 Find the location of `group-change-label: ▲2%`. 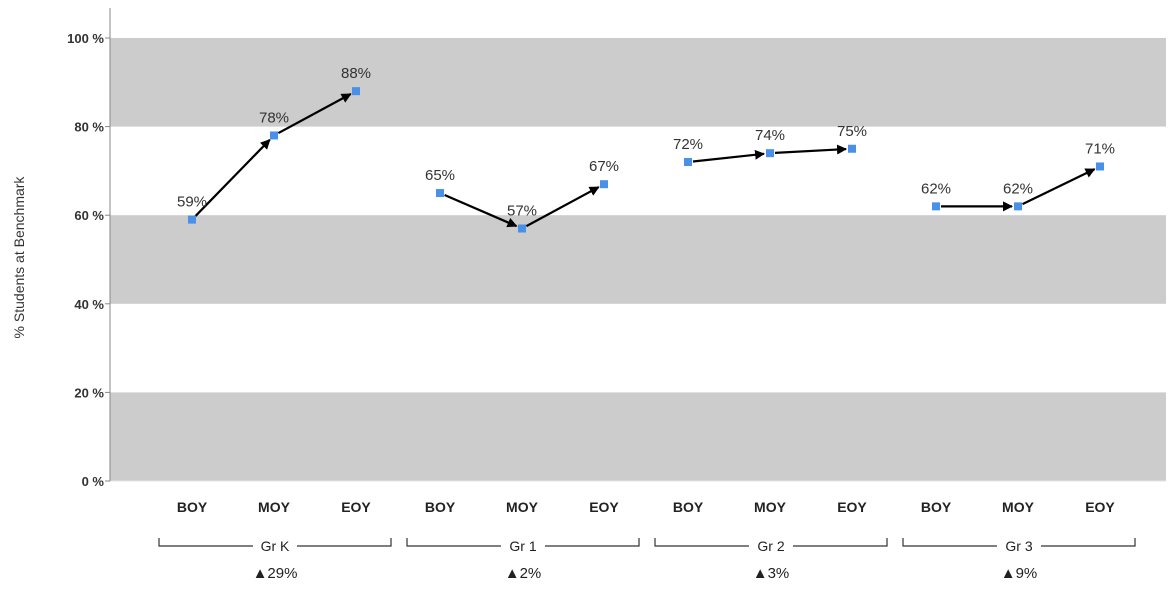

group-change-label: ▲2% is located at coordinates (523, 573).